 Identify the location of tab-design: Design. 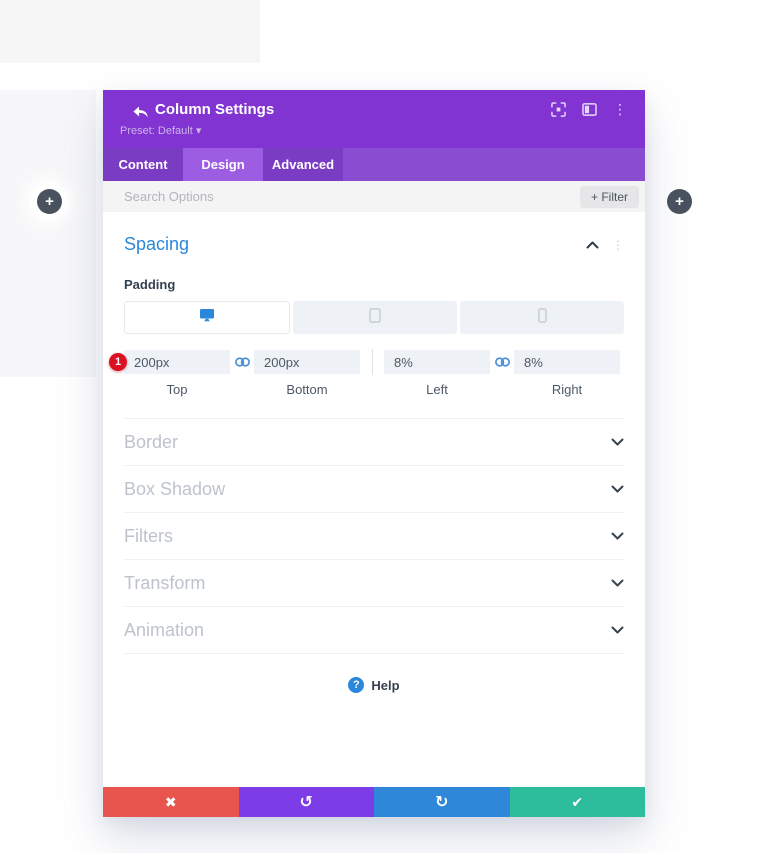
(223, 164).